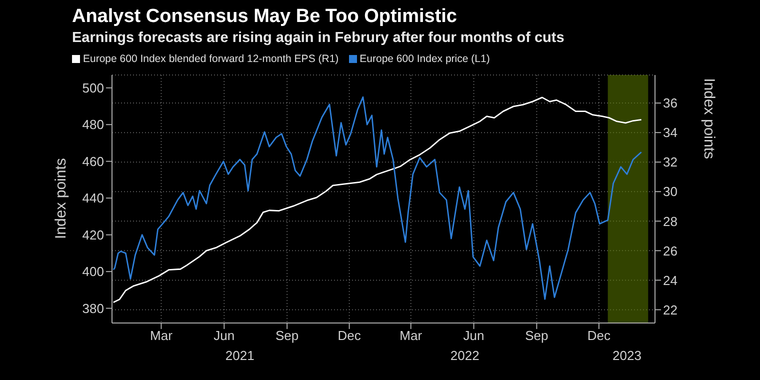 The width and height of the screenshot is (760, 380). I want to click on y2-tick-label: 30, so click(670, 192).